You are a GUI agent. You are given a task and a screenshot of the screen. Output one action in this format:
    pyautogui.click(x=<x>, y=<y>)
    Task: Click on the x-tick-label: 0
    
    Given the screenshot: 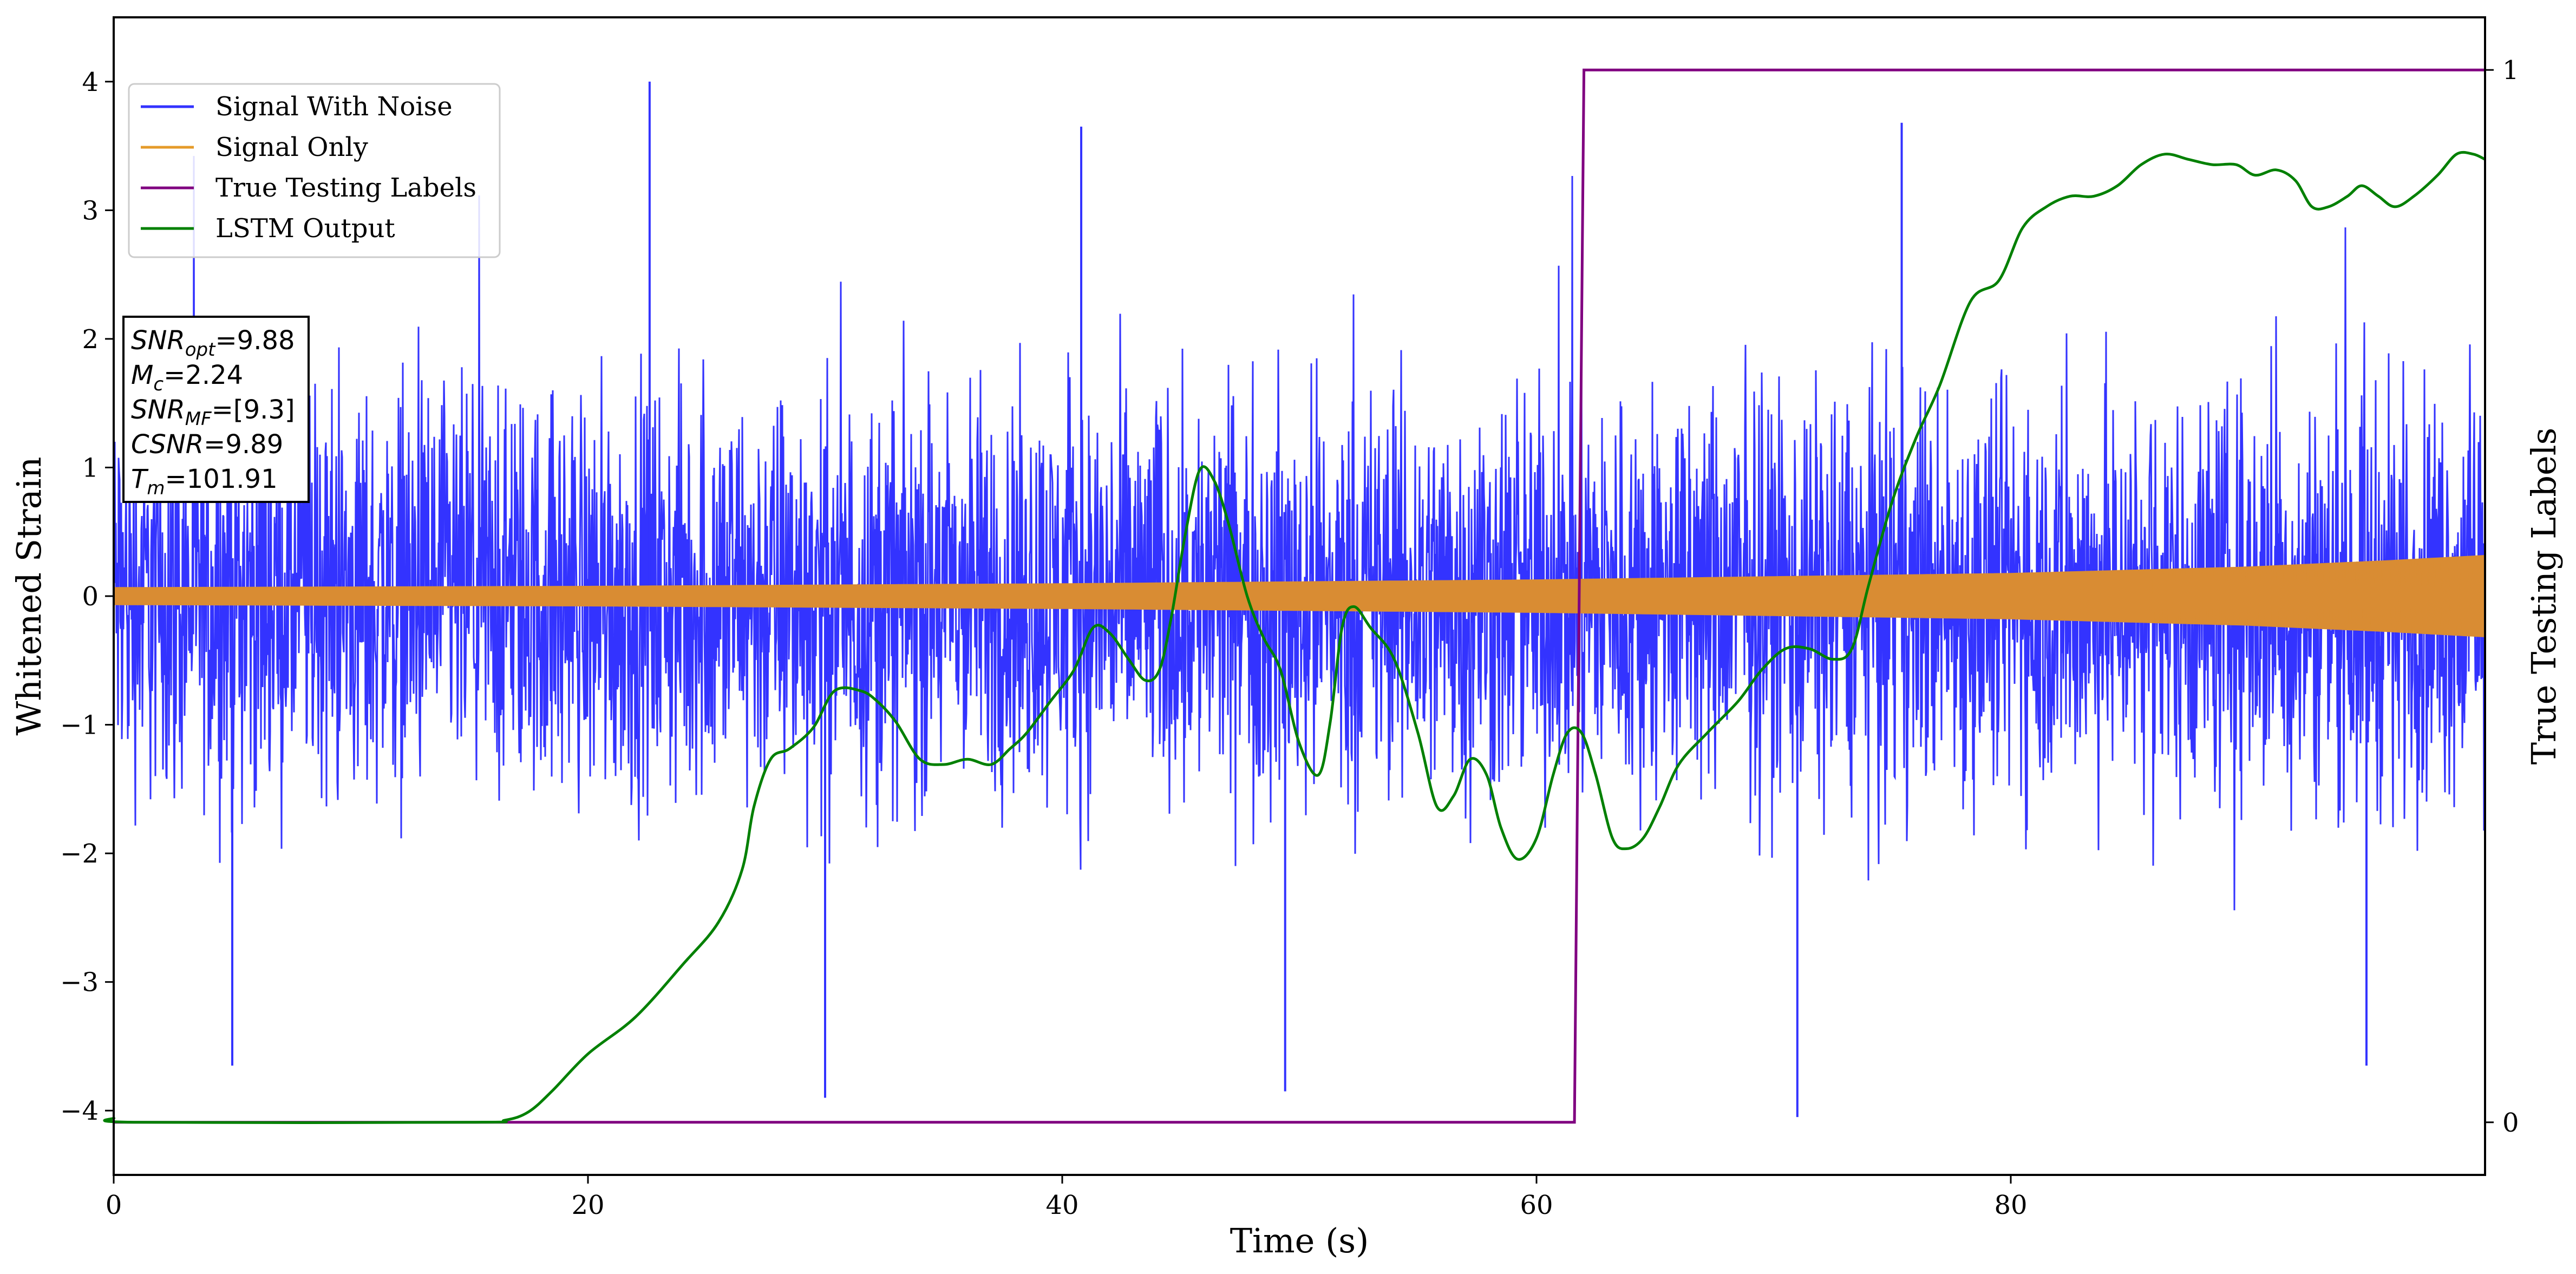 What is the action you would take?
    pyautogui.click(x=114, y=1205)
    